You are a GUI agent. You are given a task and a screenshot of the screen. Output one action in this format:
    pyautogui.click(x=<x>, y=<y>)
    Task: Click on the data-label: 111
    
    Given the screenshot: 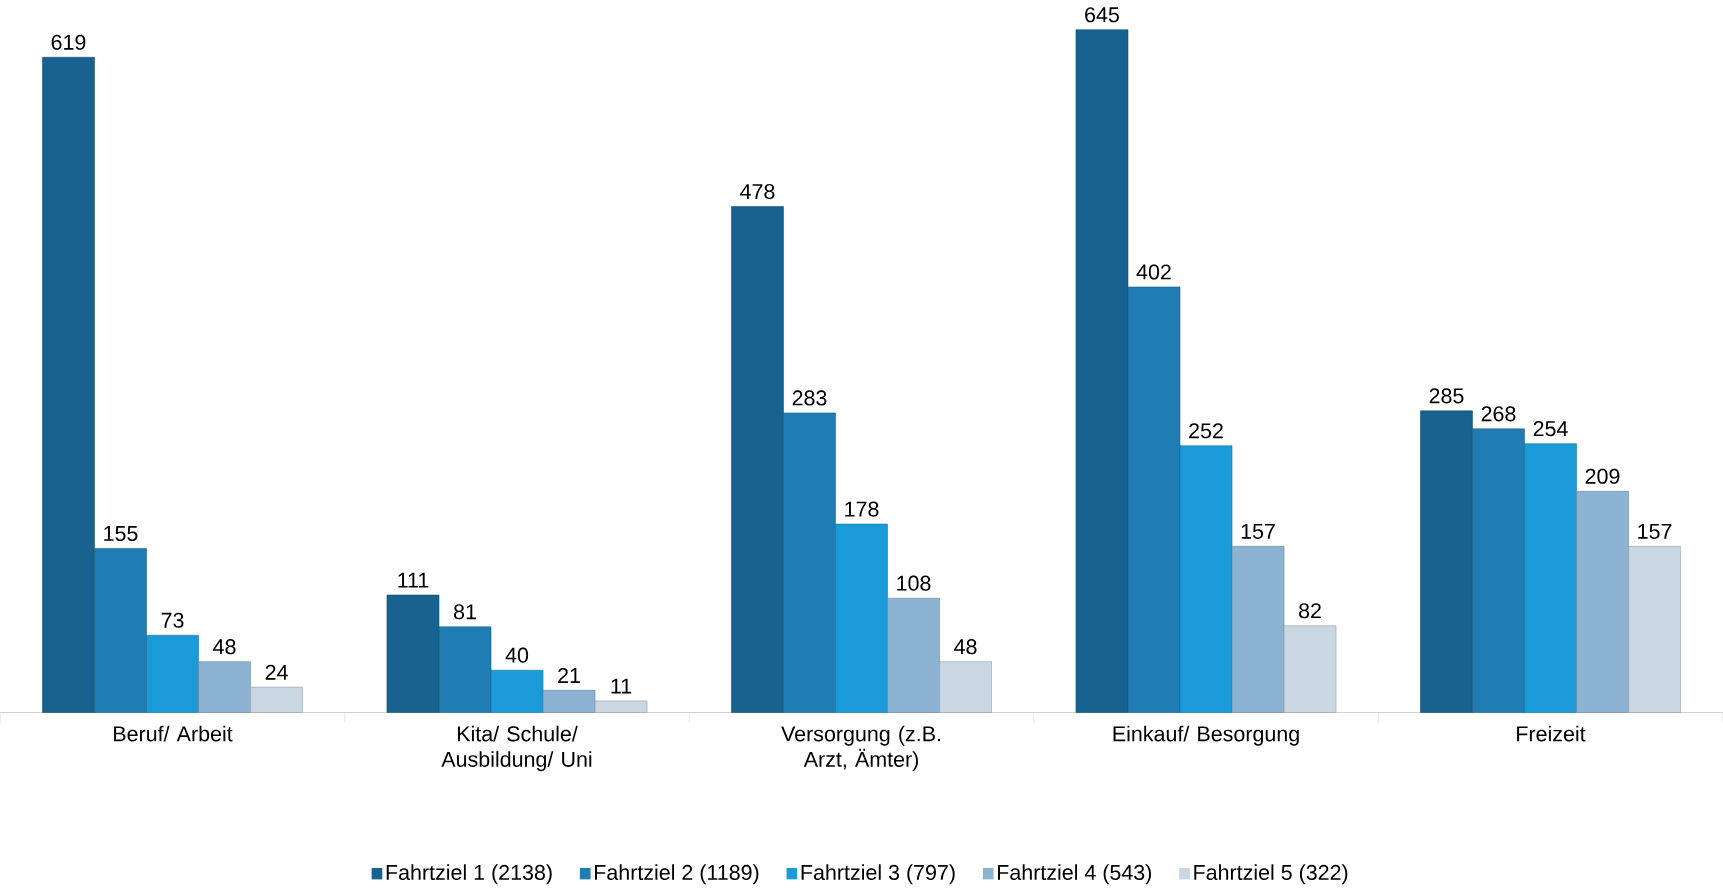 What is the action you would take?
    pyautogui.click(x=413, y=580)
    